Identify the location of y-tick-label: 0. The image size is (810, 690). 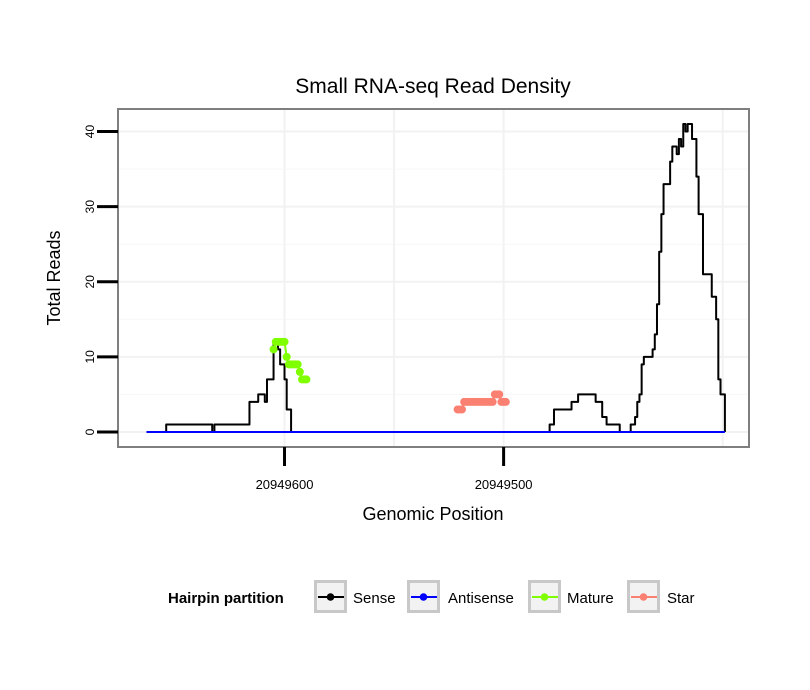
(90, 431).